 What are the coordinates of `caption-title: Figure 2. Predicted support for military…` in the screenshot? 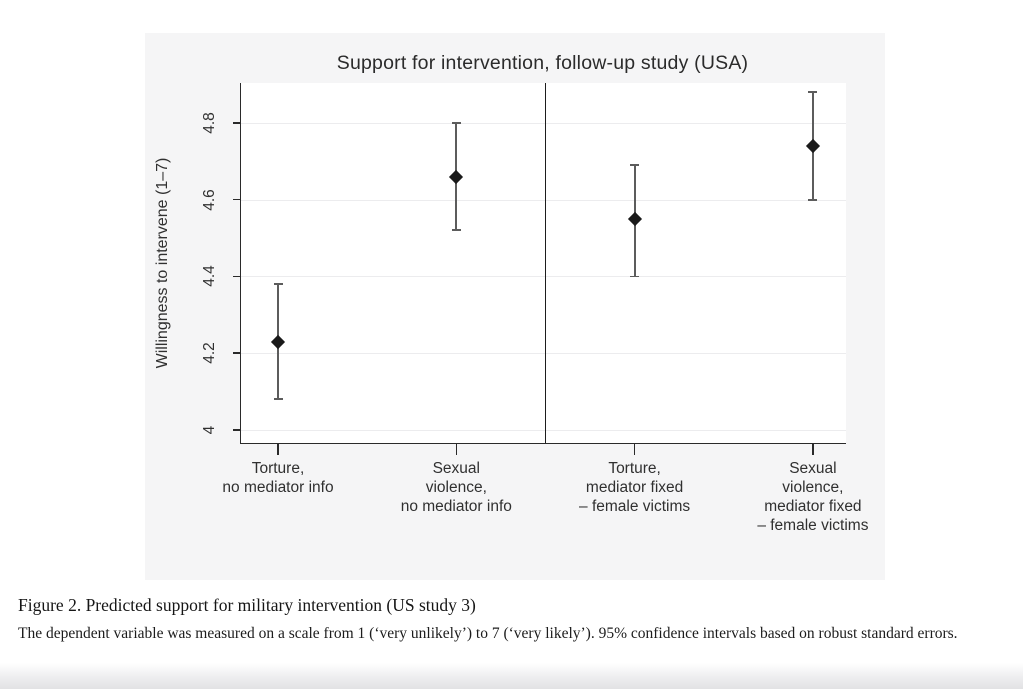 It's located at (247, 605).